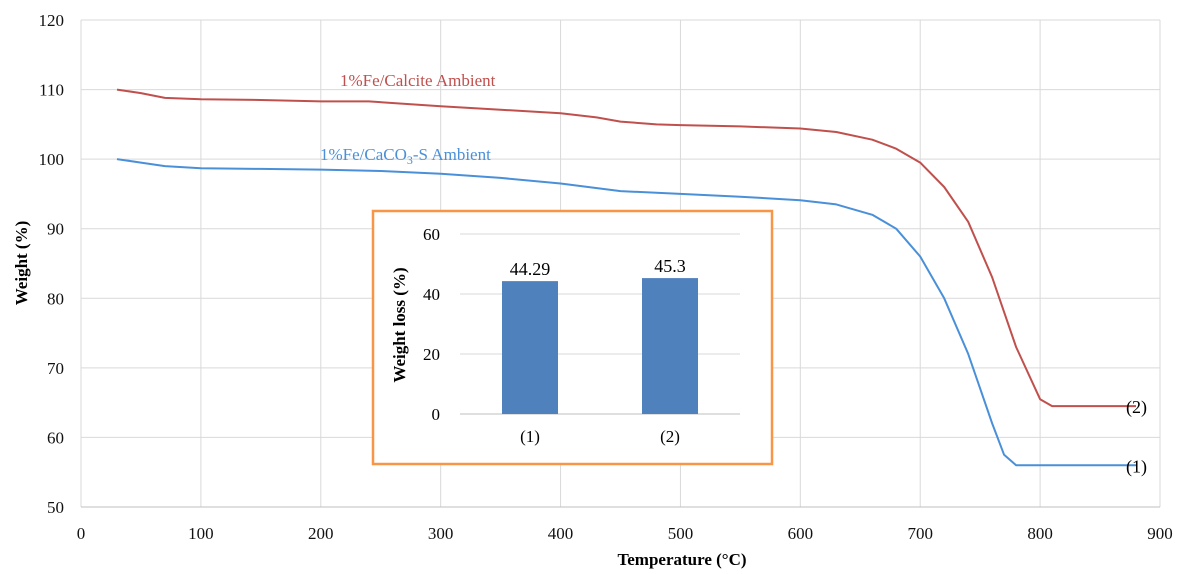 The width and height of the screenshot is (1190, 574). I want to click on inset-y-tick-label-20: 20, so click(431, 354).